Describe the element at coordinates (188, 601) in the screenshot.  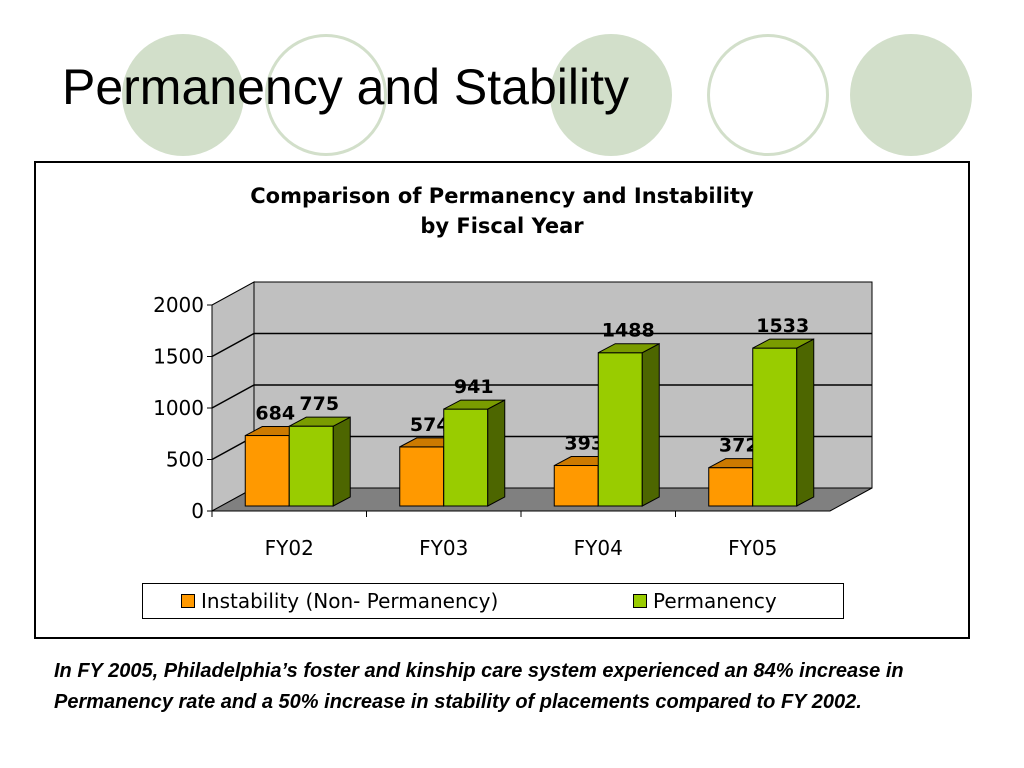
I see `legend-swatch-instability` at that location.